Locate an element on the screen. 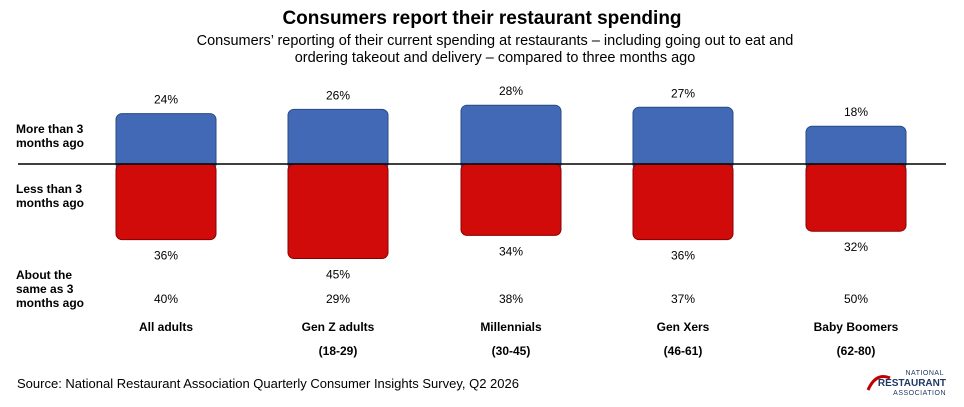 This screenshot has width=964, height=407. label-more-1: 26% is located at coordinates (338, 95).